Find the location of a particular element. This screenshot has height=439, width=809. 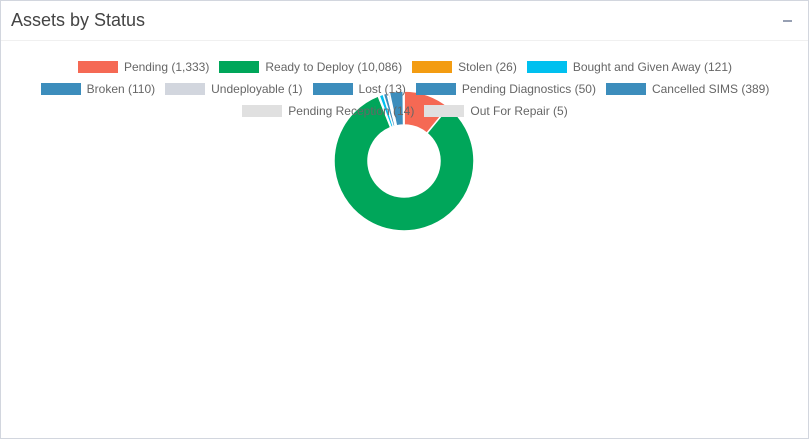

legend-item: Cancelled SIMS (389) is located at coordinates (687, 89).